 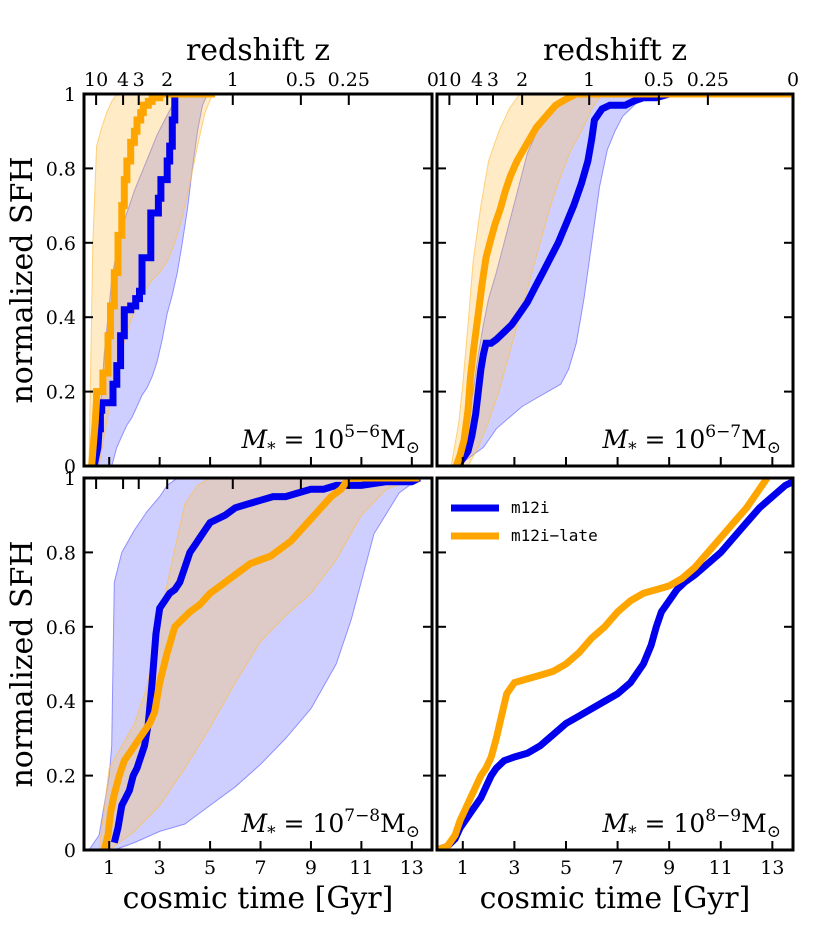 What do you see at coordinates (554, 535) in the screenshot?
I see `legend-label: m12i−late` at bounding box center [554, 535].